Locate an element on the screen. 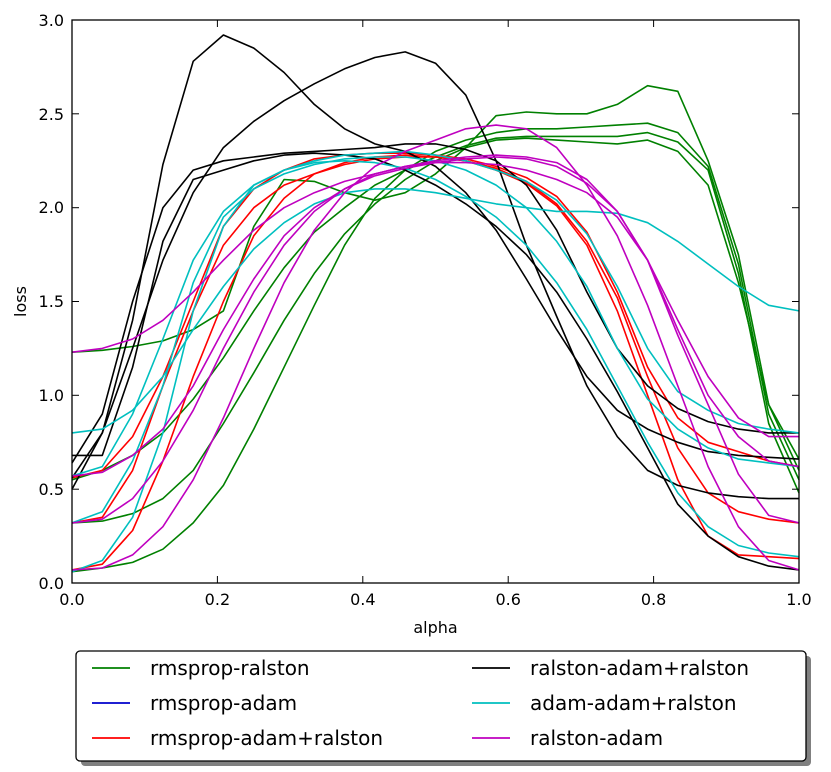  x-tick-label: 0.8 is located at coordinates (653, 599).